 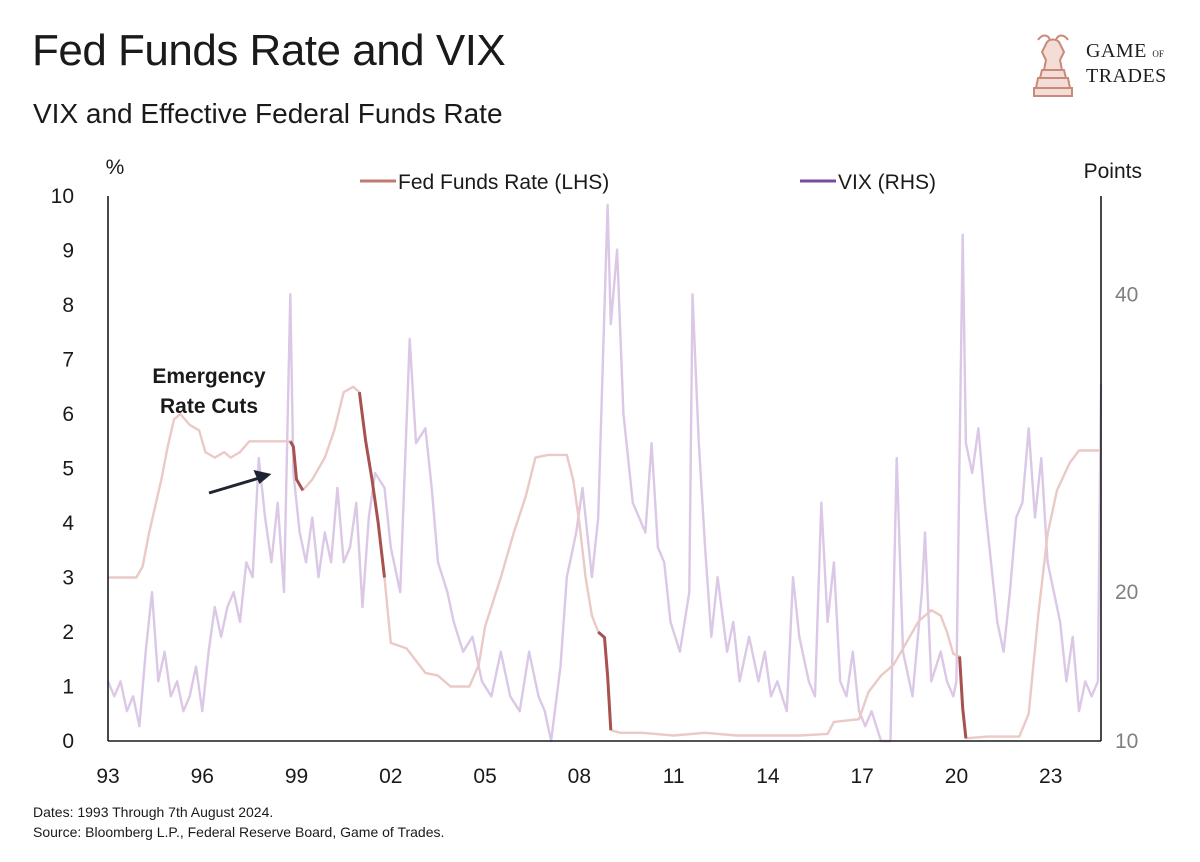 I want to click on x-tick-label-20: 20, so click(x=956, y=776).